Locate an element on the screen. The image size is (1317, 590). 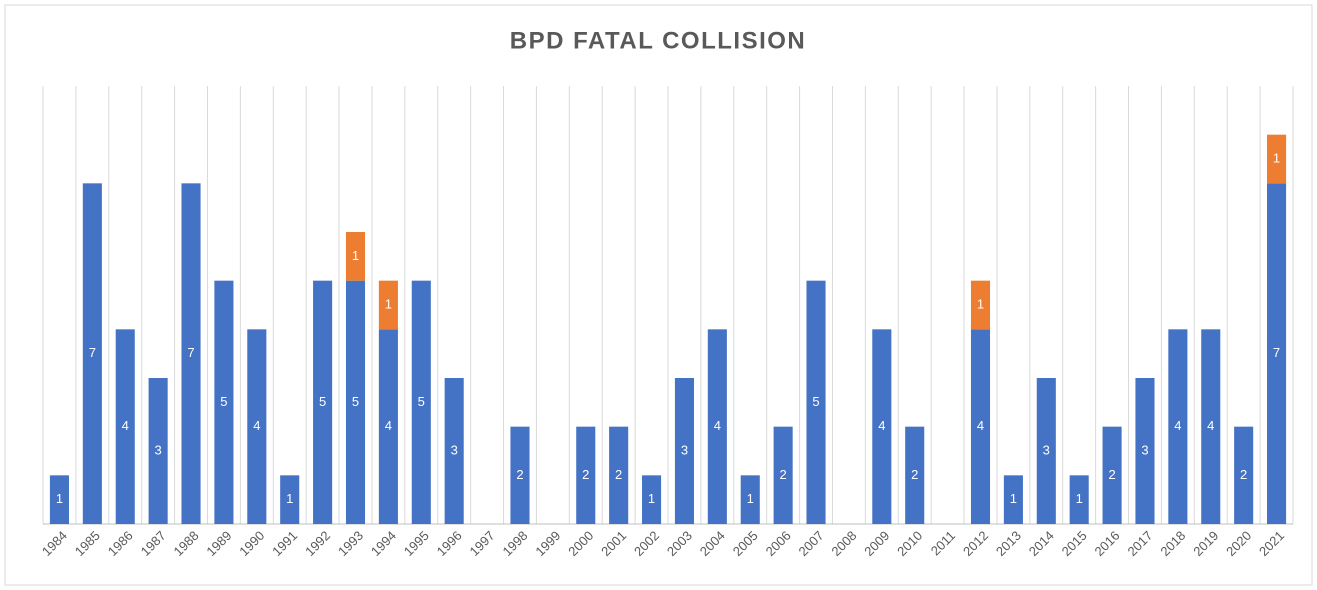
chart-title: BPD FATAL COLLISION is located at coordinates (658, 40).